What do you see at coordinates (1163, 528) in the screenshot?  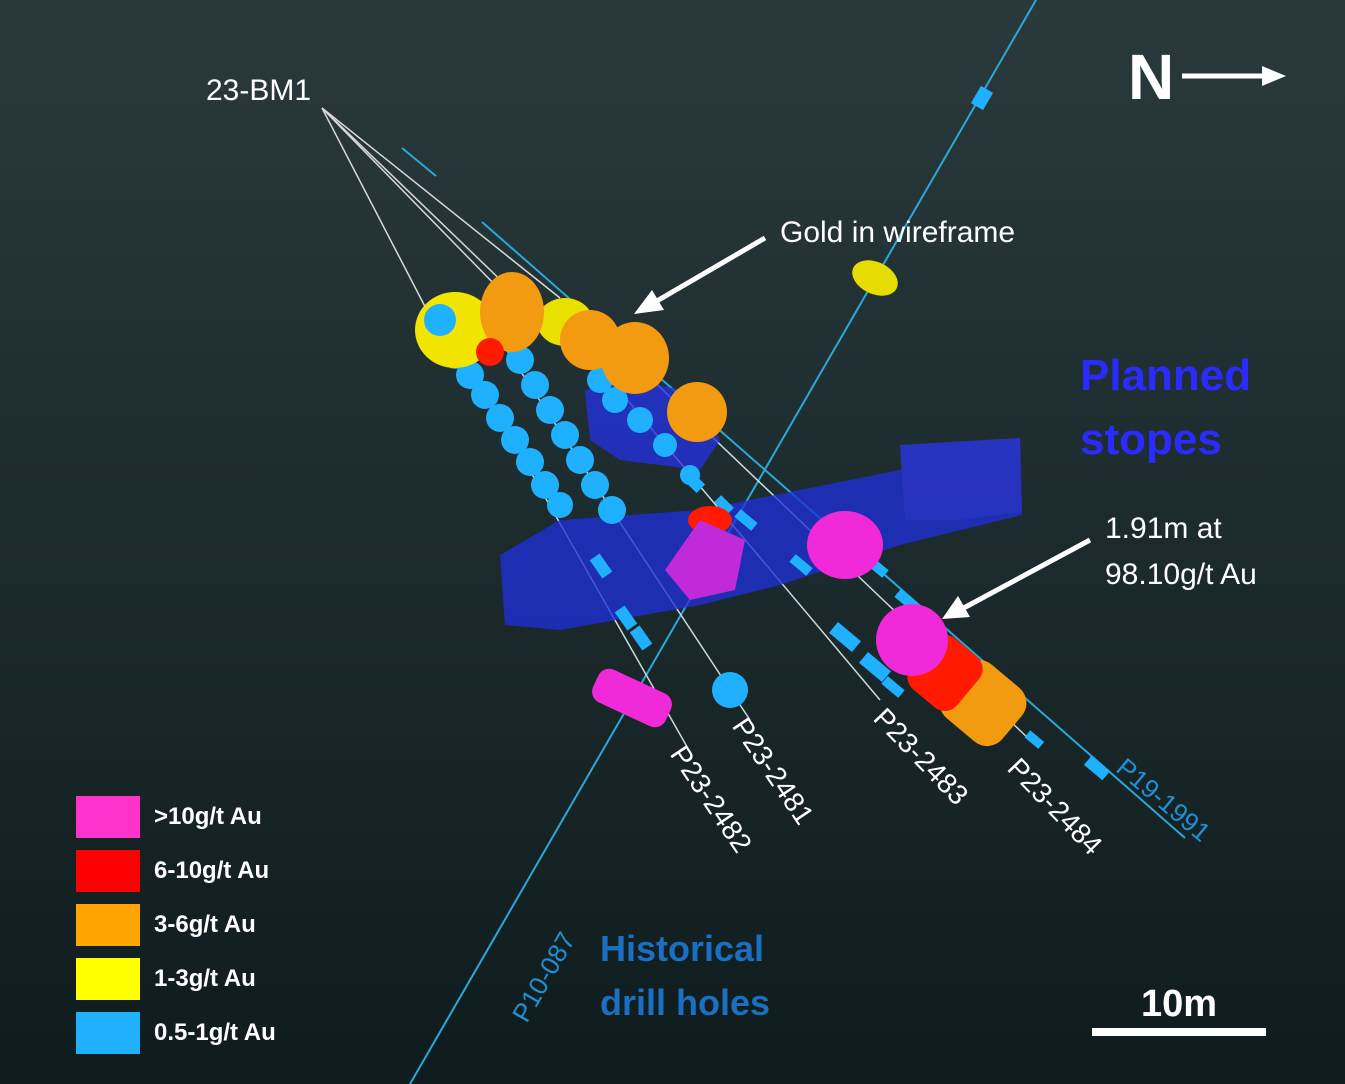 I see `intercept-label-line1: 1.91m at` at bounding box center [1163, 528].